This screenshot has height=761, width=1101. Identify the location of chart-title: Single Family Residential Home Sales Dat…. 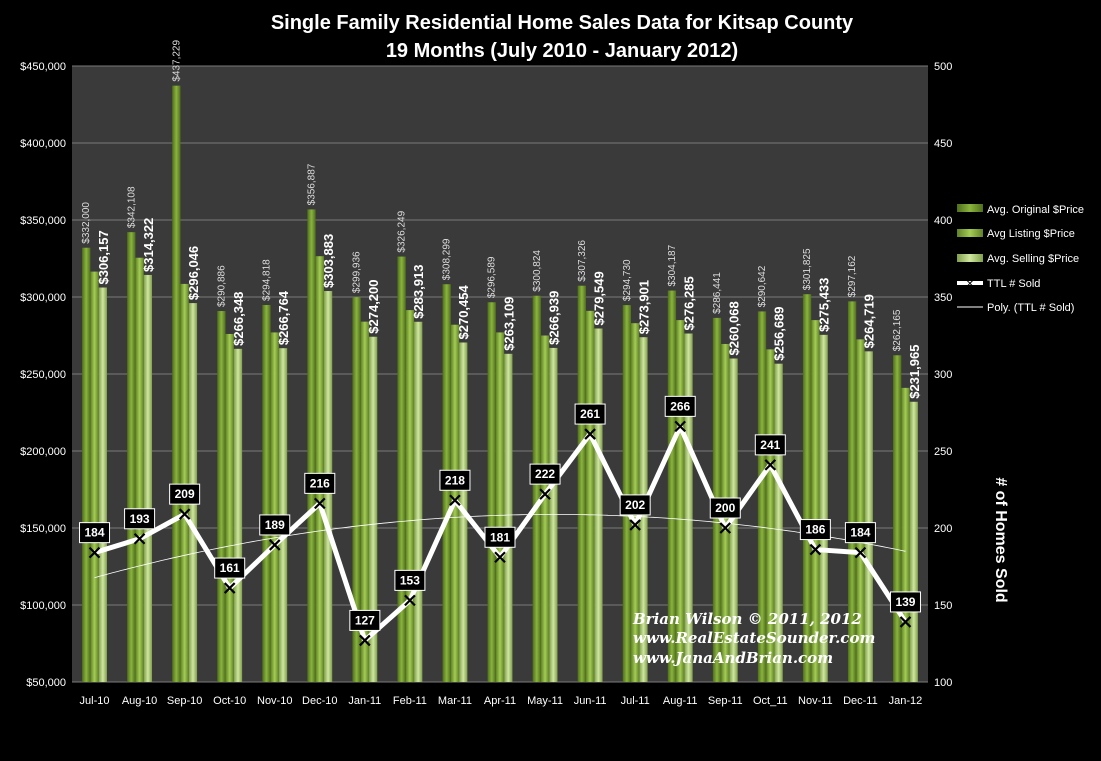
(562, 23).